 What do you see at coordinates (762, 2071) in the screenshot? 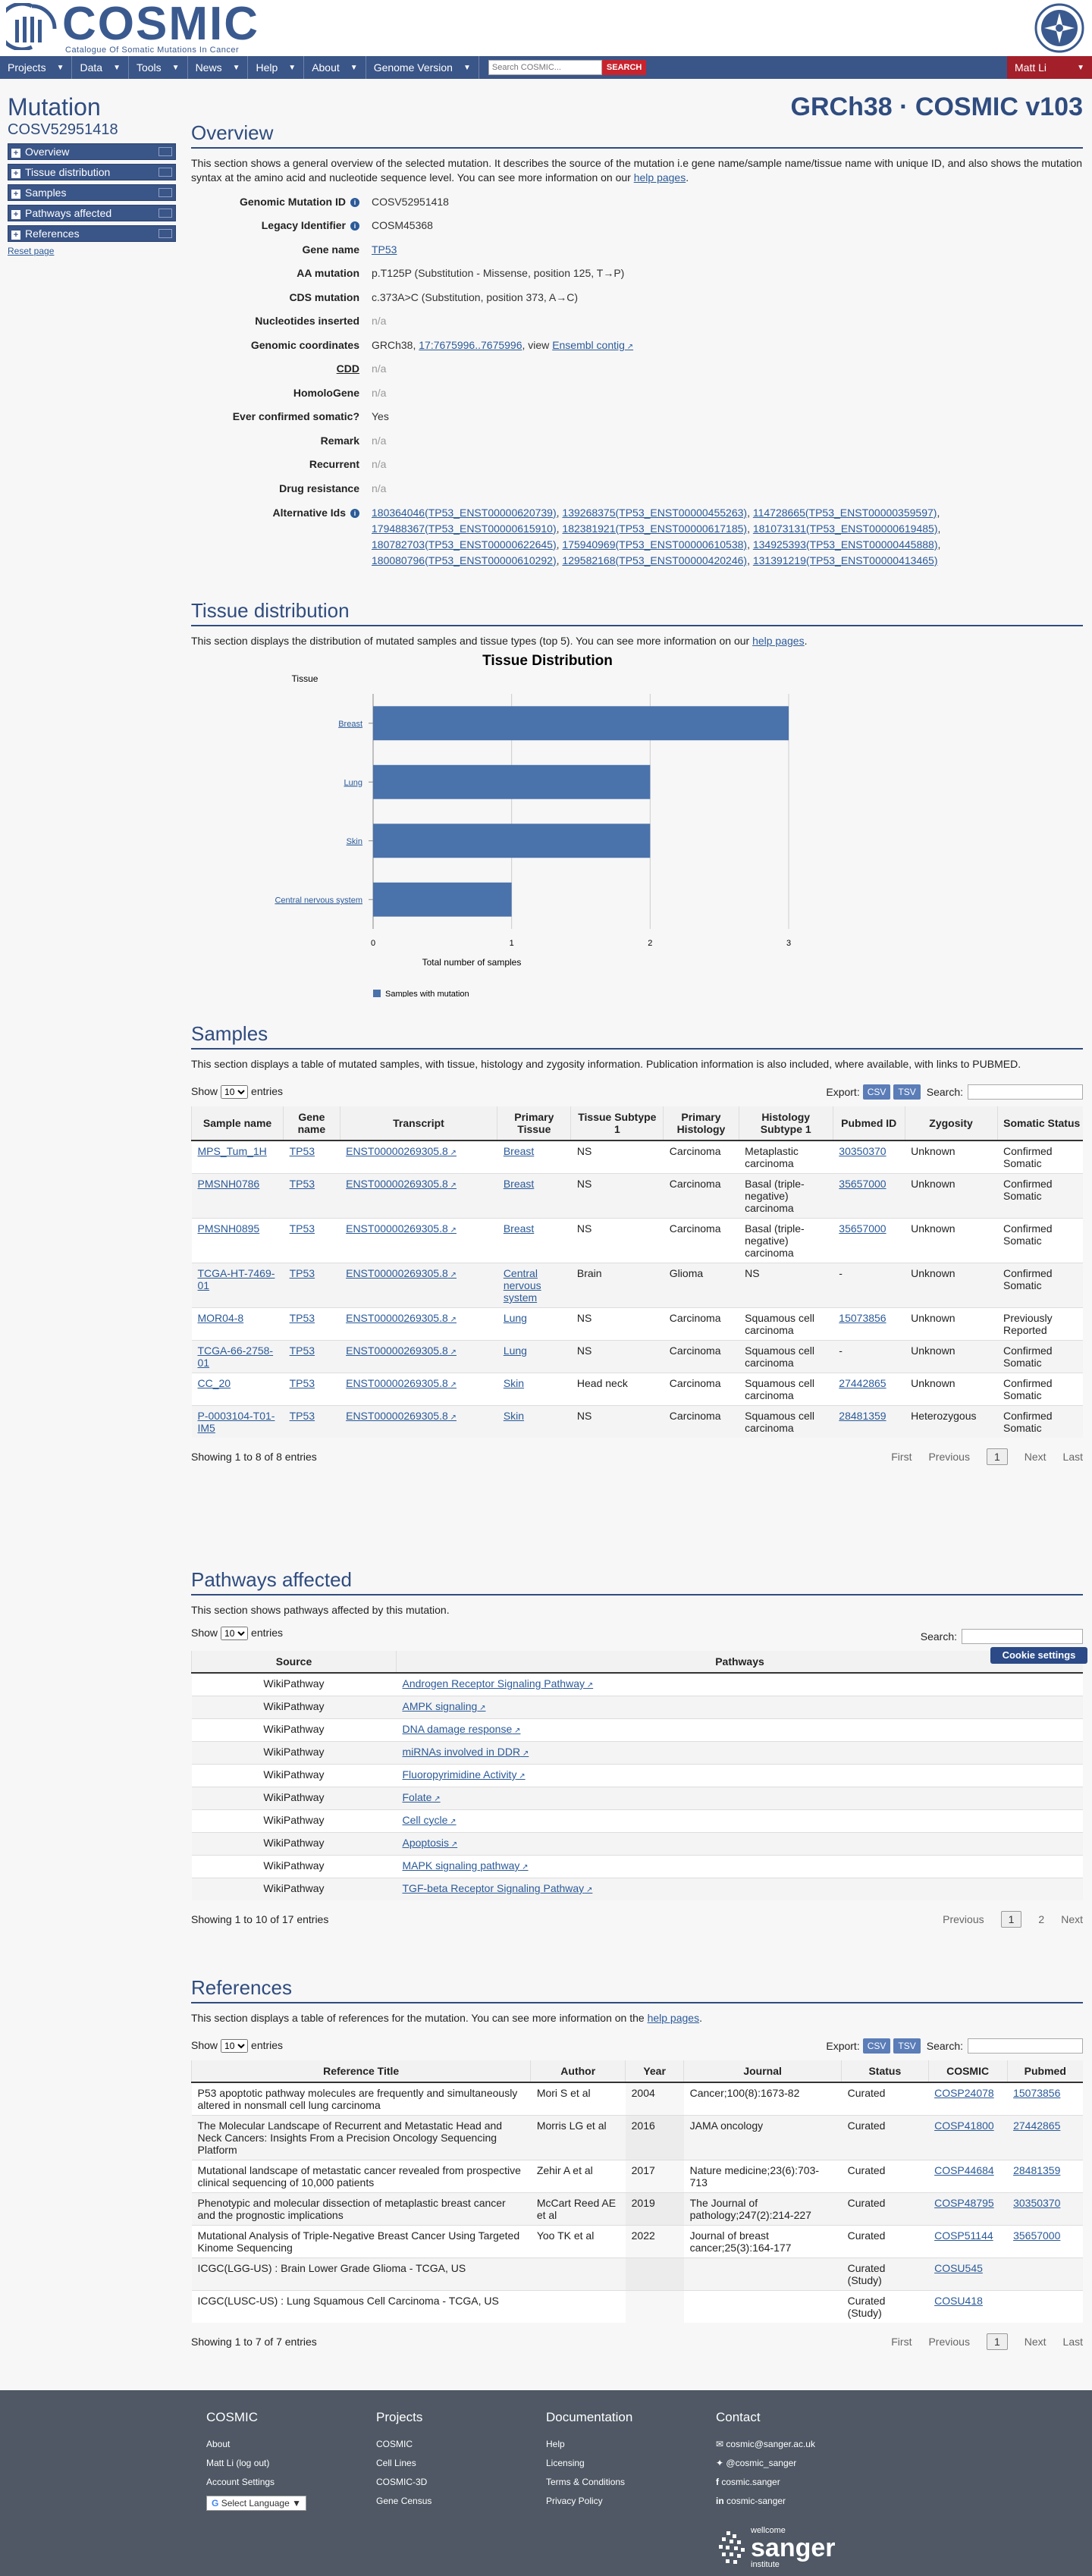
I see `column-header: Journal` at bounding box center [762, 2071].